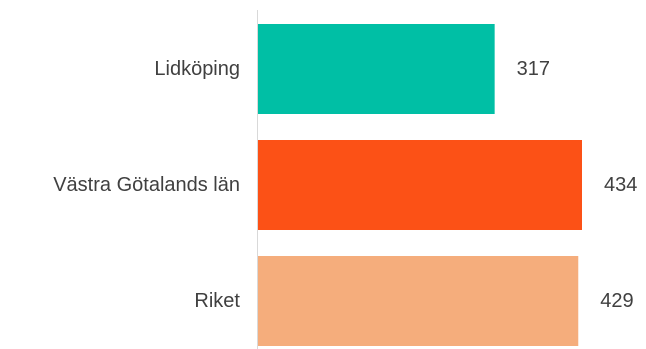 This screenshot has height=349, width=646. What do you see at coordinates (533, 69) in the screenshot?
I see `value-label: 317` at bounding box center [533, 69].